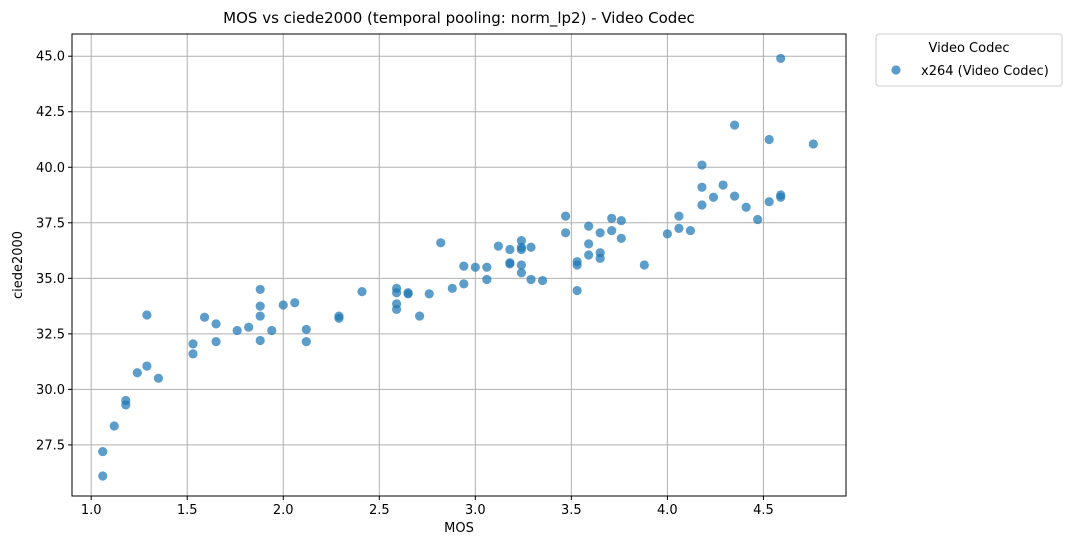  I want to click on y-tick-label: 27.5, so click(50, 445).